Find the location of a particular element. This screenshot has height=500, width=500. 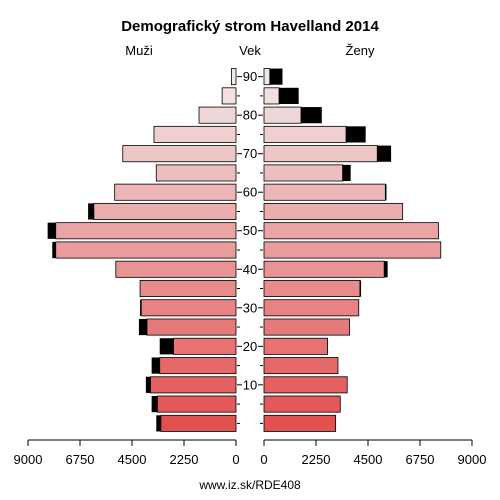

age-tick-label-10: 10 is located at coordinates (250, 384).